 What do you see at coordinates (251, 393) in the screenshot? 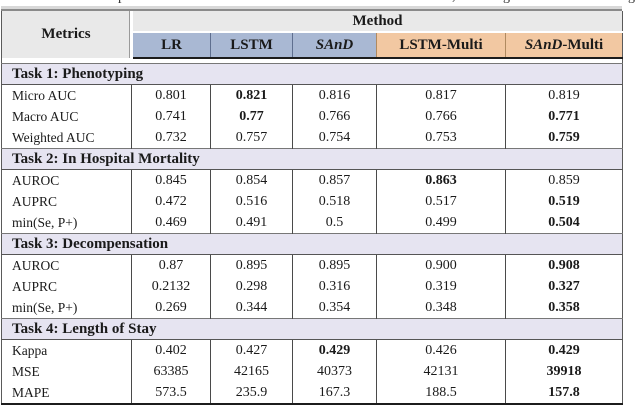
I see `metric-value: 235.9` at bounding box center [251, 393].